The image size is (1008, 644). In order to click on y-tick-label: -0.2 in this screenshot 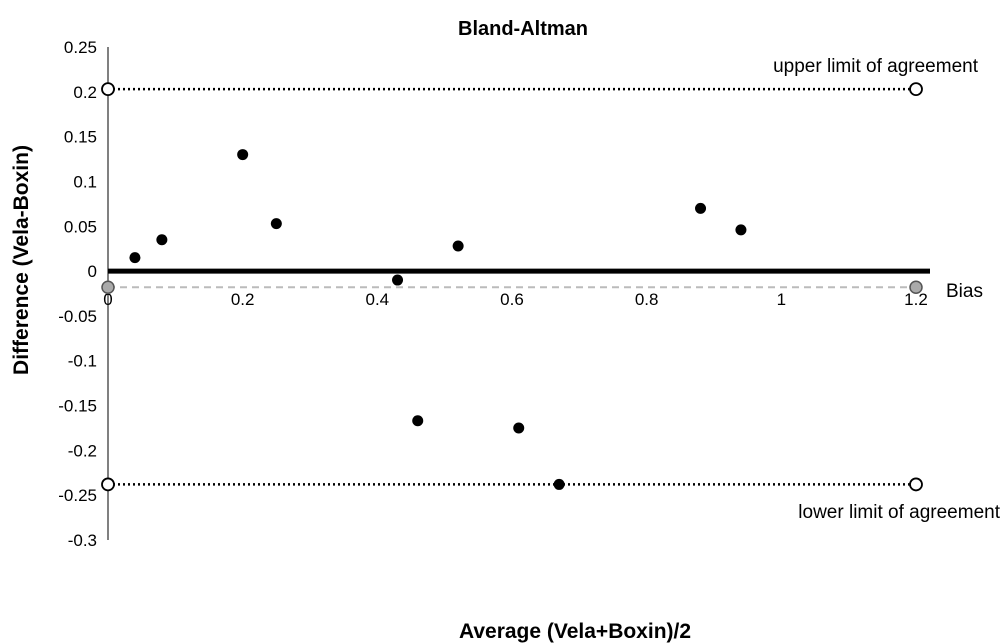, I will do `click(82, 450)`.